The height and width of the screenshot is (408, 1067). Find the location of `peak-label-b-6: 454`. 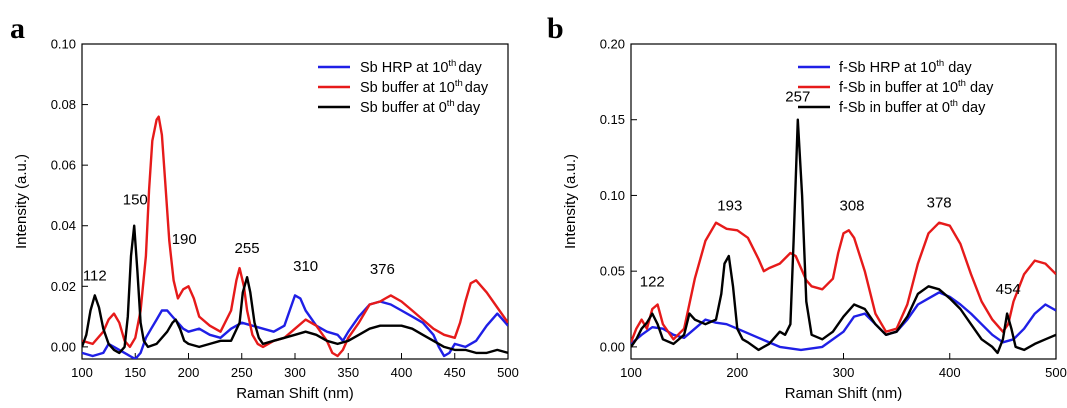

peak-label-b-6: 454 is located at coordinates (1008, 289).